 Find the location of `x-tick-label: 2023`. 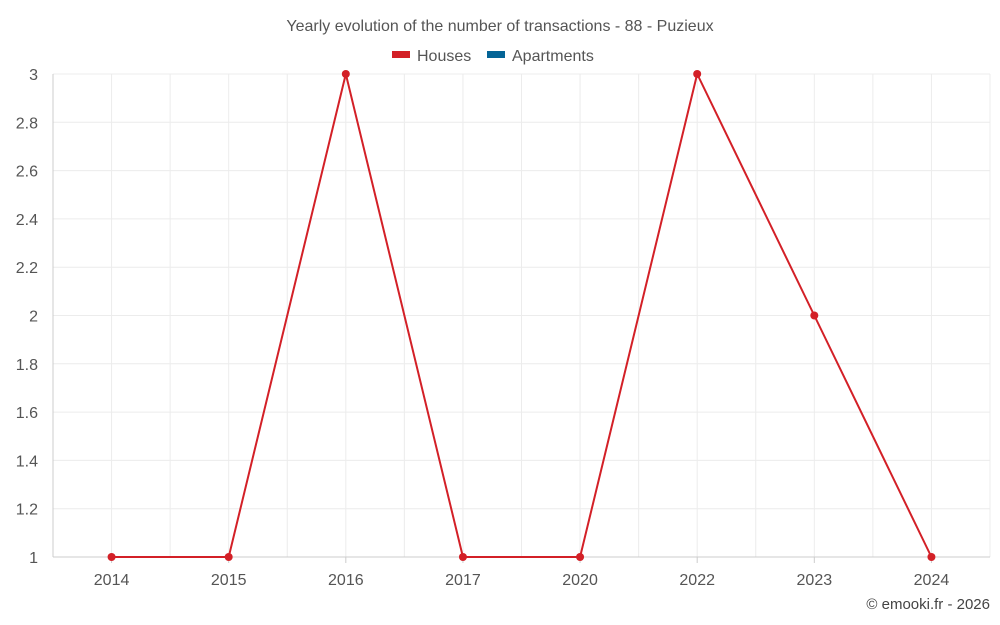

x-tick-label: 2023 is located at coordinates (815, 580).